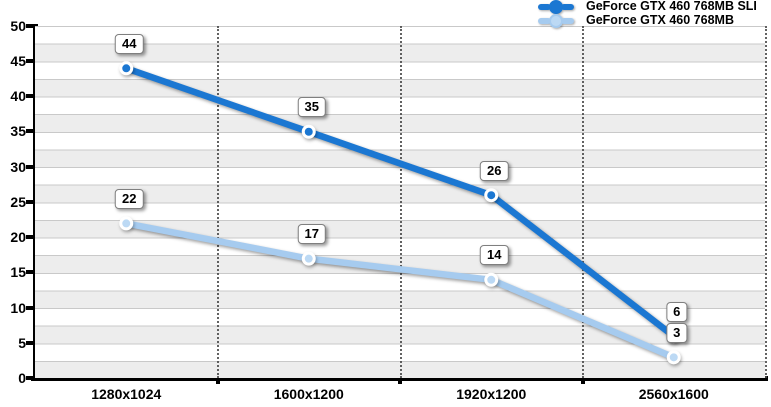 The image size is (771, 407). What do you see at coordinates (660, 20) in the screenshot?
I see `legend-label: GeForce GTX 460 768MB` at bounding box center [660, 20].